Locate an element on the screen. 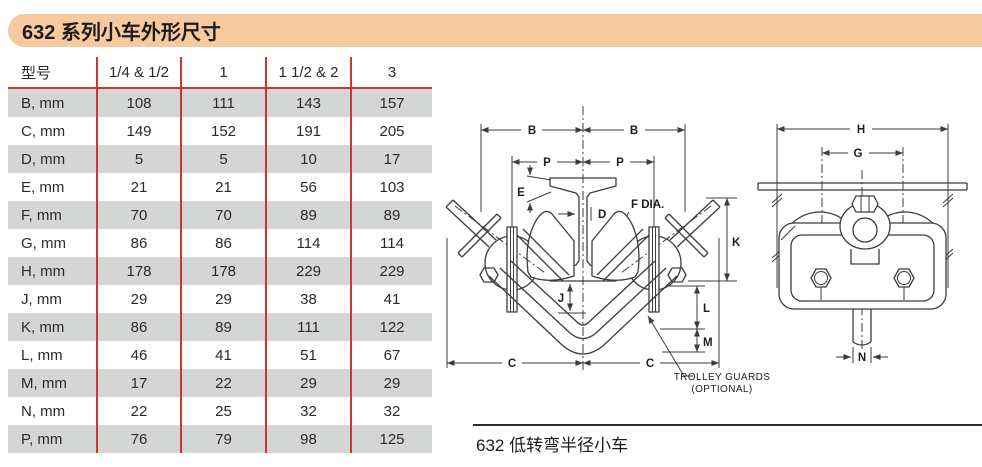 Image resolution: width=982 pixels, height=467 pixels. cell-value: 51 is located at coordinates (307, 355).